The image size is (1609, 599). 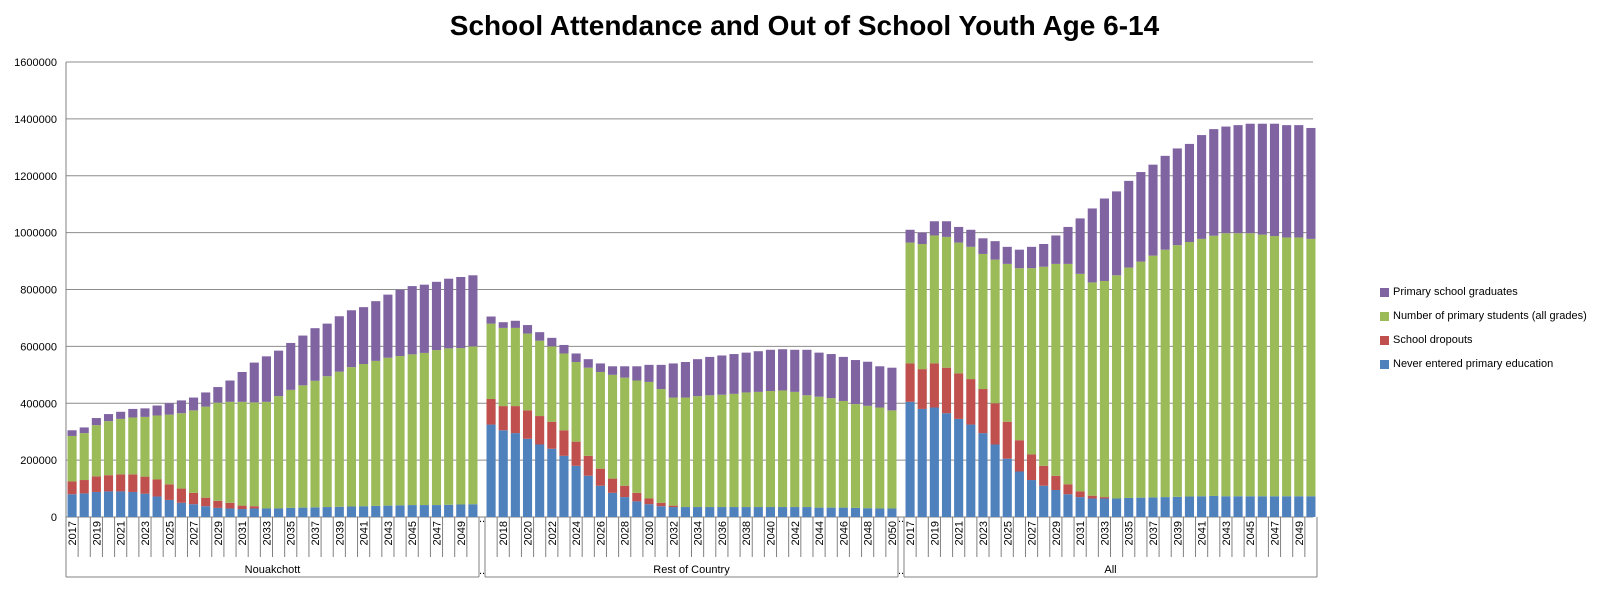 What do you see at coordinates (1117, 387) in the screenshot?
I see `bar-students-all-2034` at bounding box center [1117, 387].